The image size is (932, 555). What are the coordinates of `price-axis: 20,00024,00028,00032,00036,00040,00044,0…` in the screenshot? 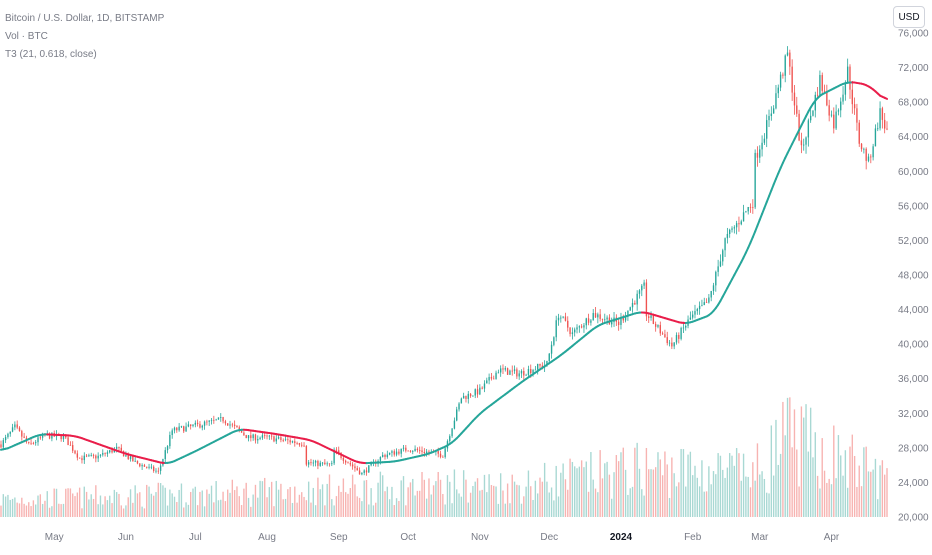 It's located at (913, 276).